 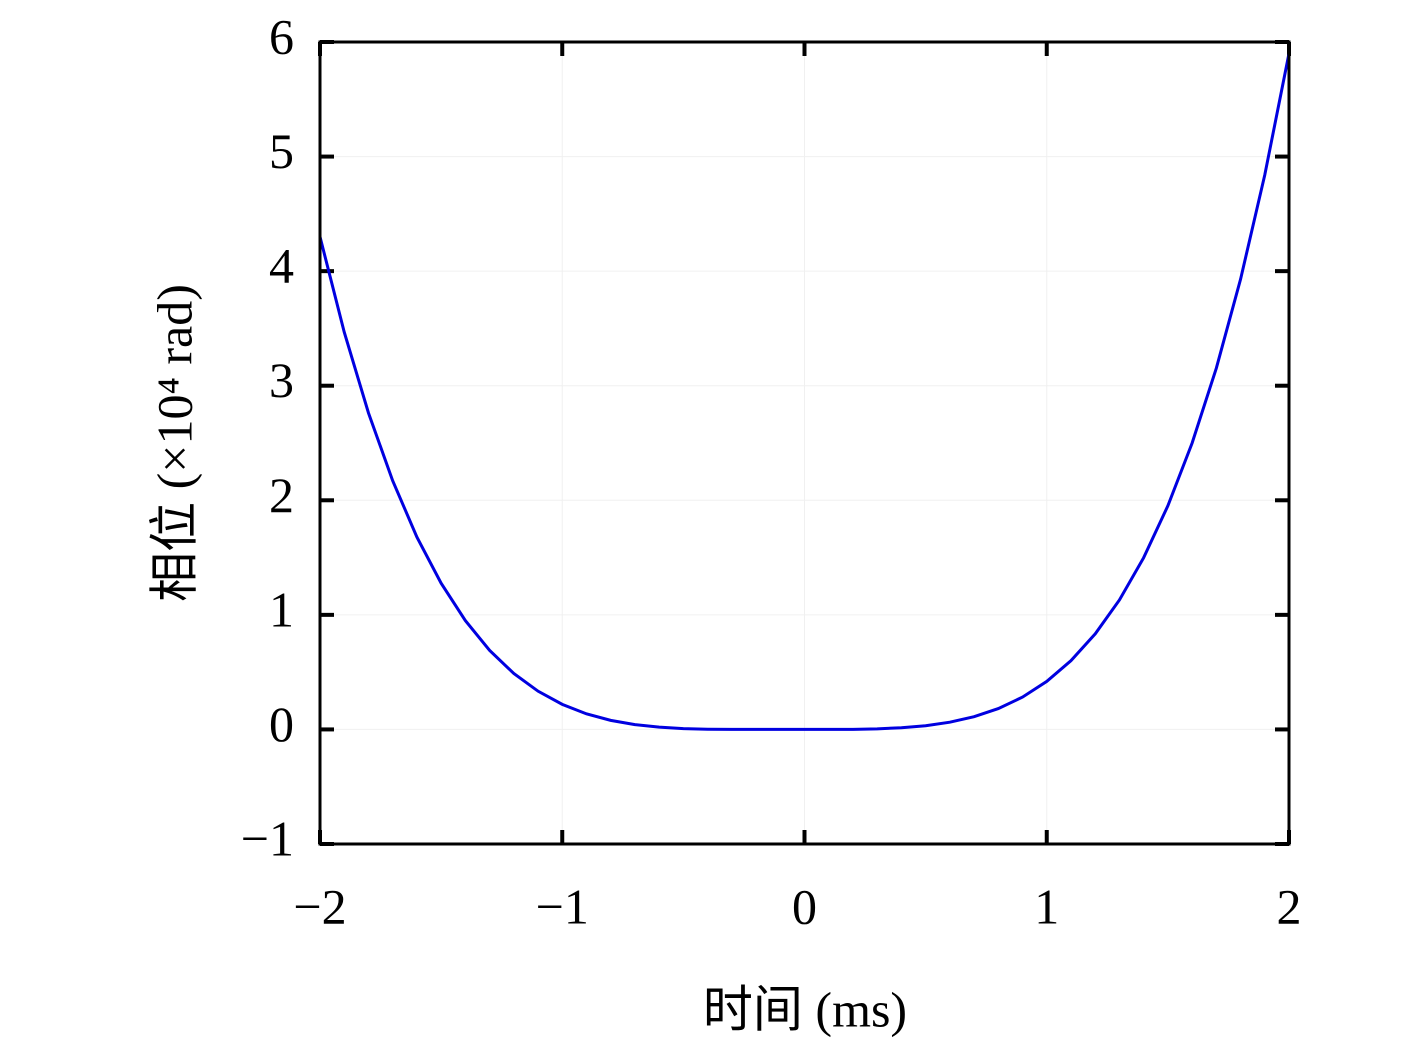 What do you see at coordinates (174, 443) in the screenshot?
I see `y-axis-label: 相位 (×10⁴ rad)` at bounding box center [174, 443].